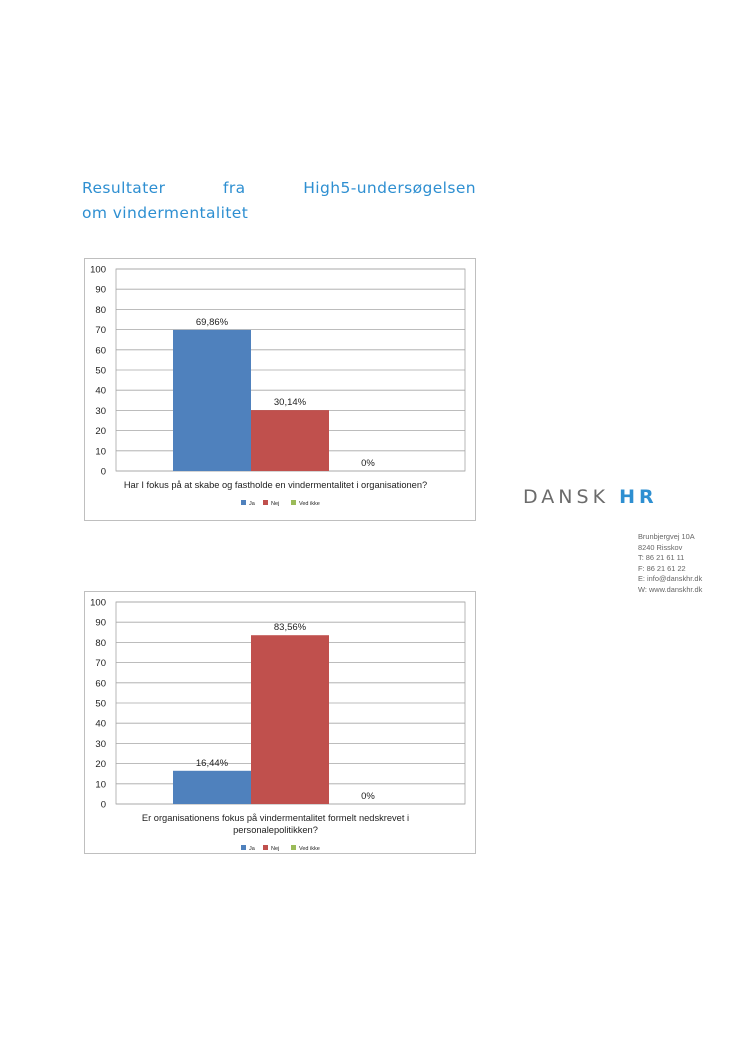 Image resolution: width=746 pixels, height=1056 pixels. I want to click on heading-line-1: Resultater fra High5-undersøgelsen, so click(279, 188).